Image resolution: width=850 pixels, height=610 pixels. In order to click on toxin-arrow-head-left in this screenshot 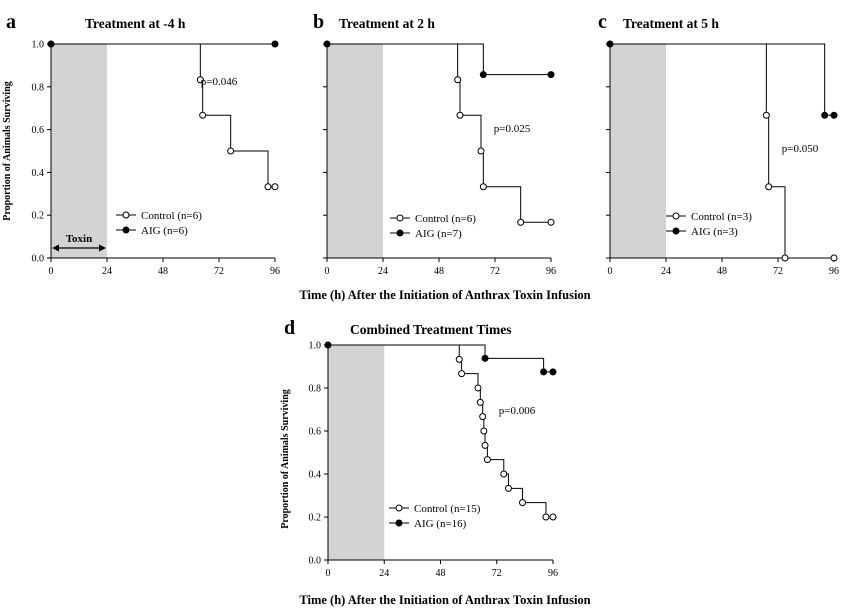, I will do `click(55, 248)`.